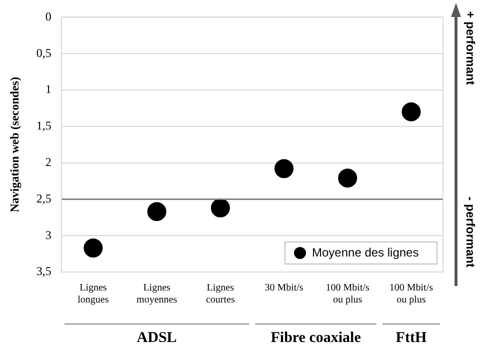 The image size is (481, 350). Describe the element at coordinates (284, 288) in the screenshot. I see `x-tick-label: 30 Mbit/s` at that location.